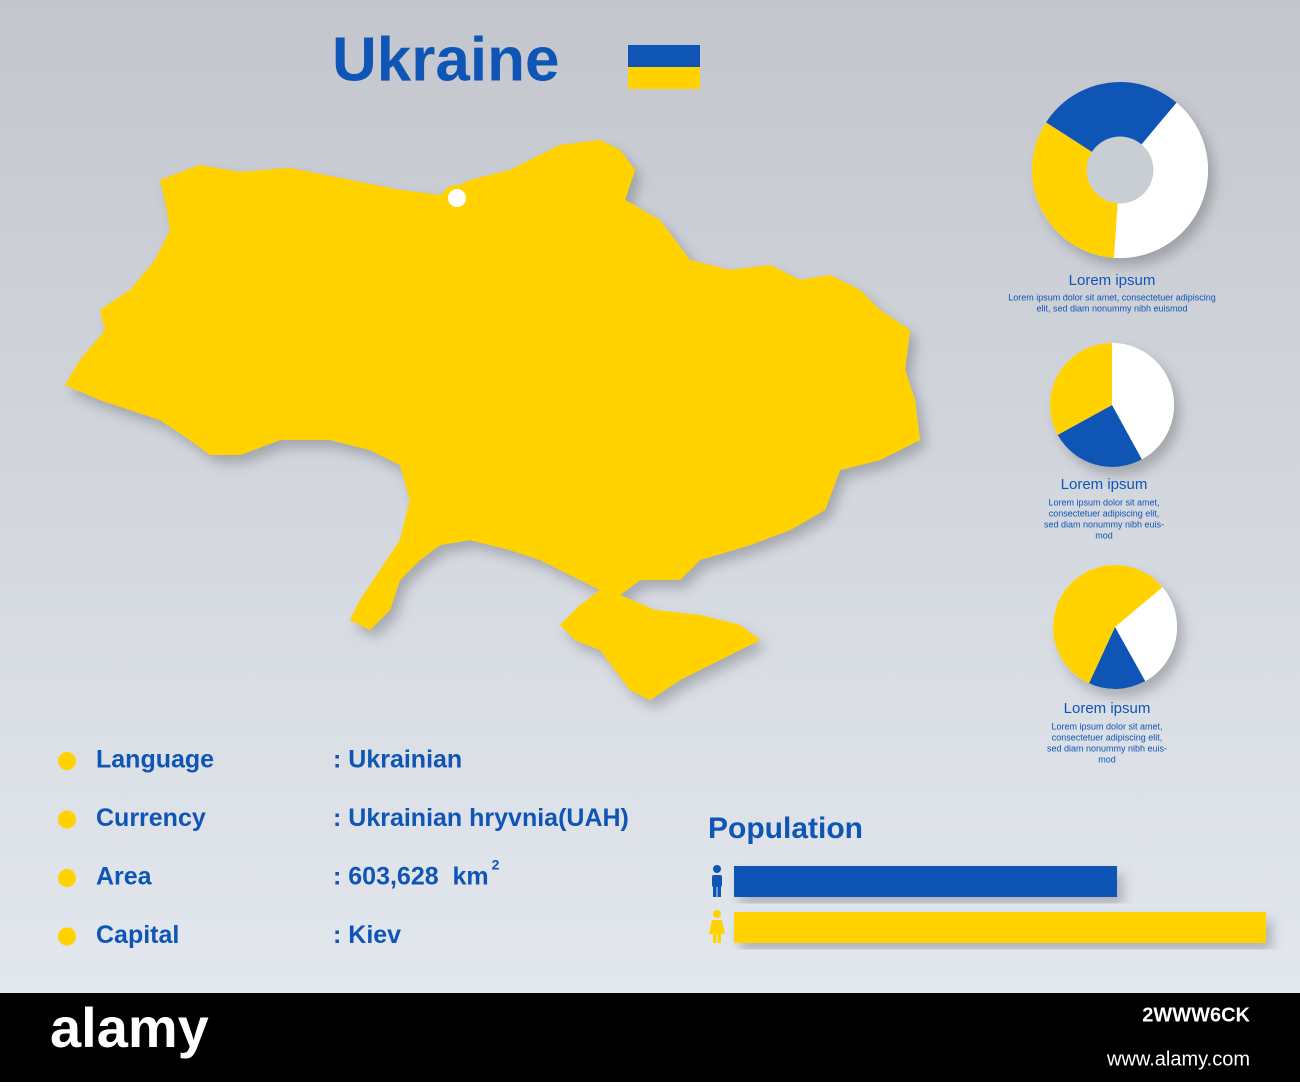 The width and height of the screenshot is (1300, 1087). I want to click on image-id: 2WWW6CK, so click(1196, 1015).